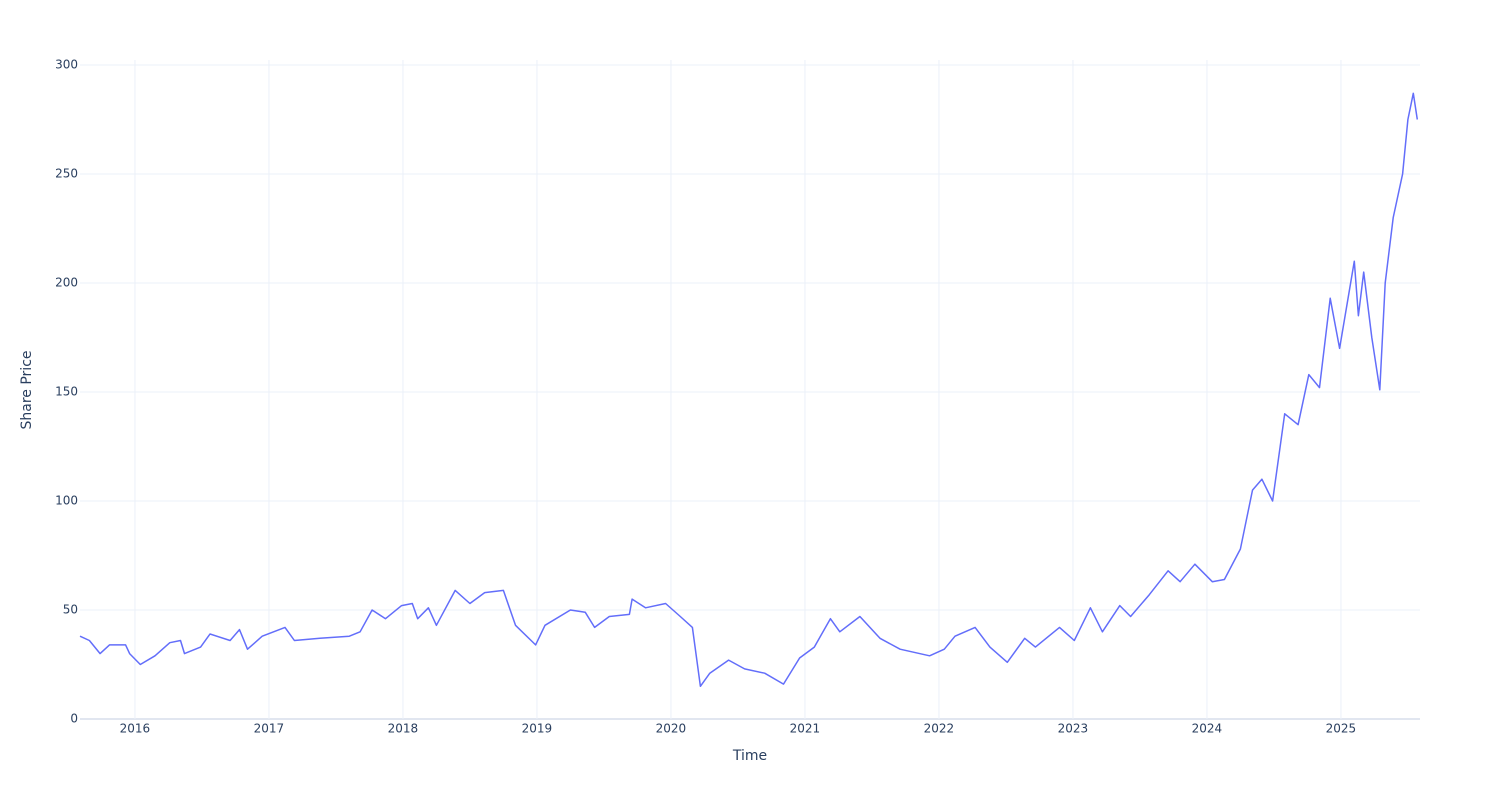 The height and width of the screenshot is (800, 1500). Describe the element at coordinates (66, 392) in the screenshot. I see `y-tick-label: 150` at that location.